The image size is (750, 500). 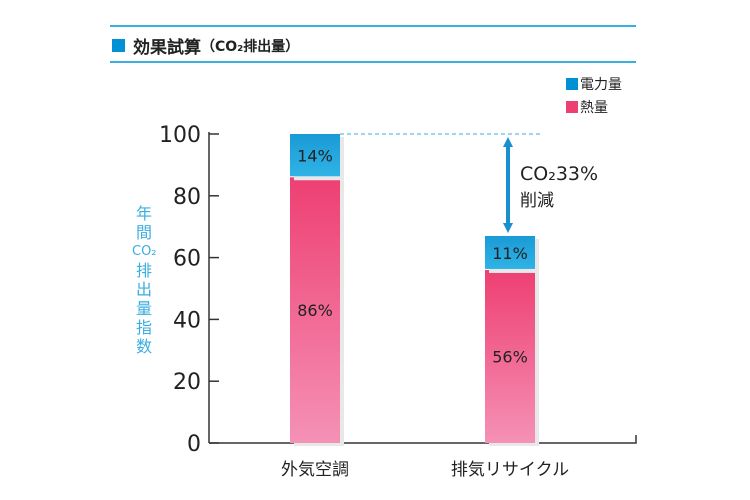 I want to click on bar-value-label: 14%, so click(x=315, y=156).